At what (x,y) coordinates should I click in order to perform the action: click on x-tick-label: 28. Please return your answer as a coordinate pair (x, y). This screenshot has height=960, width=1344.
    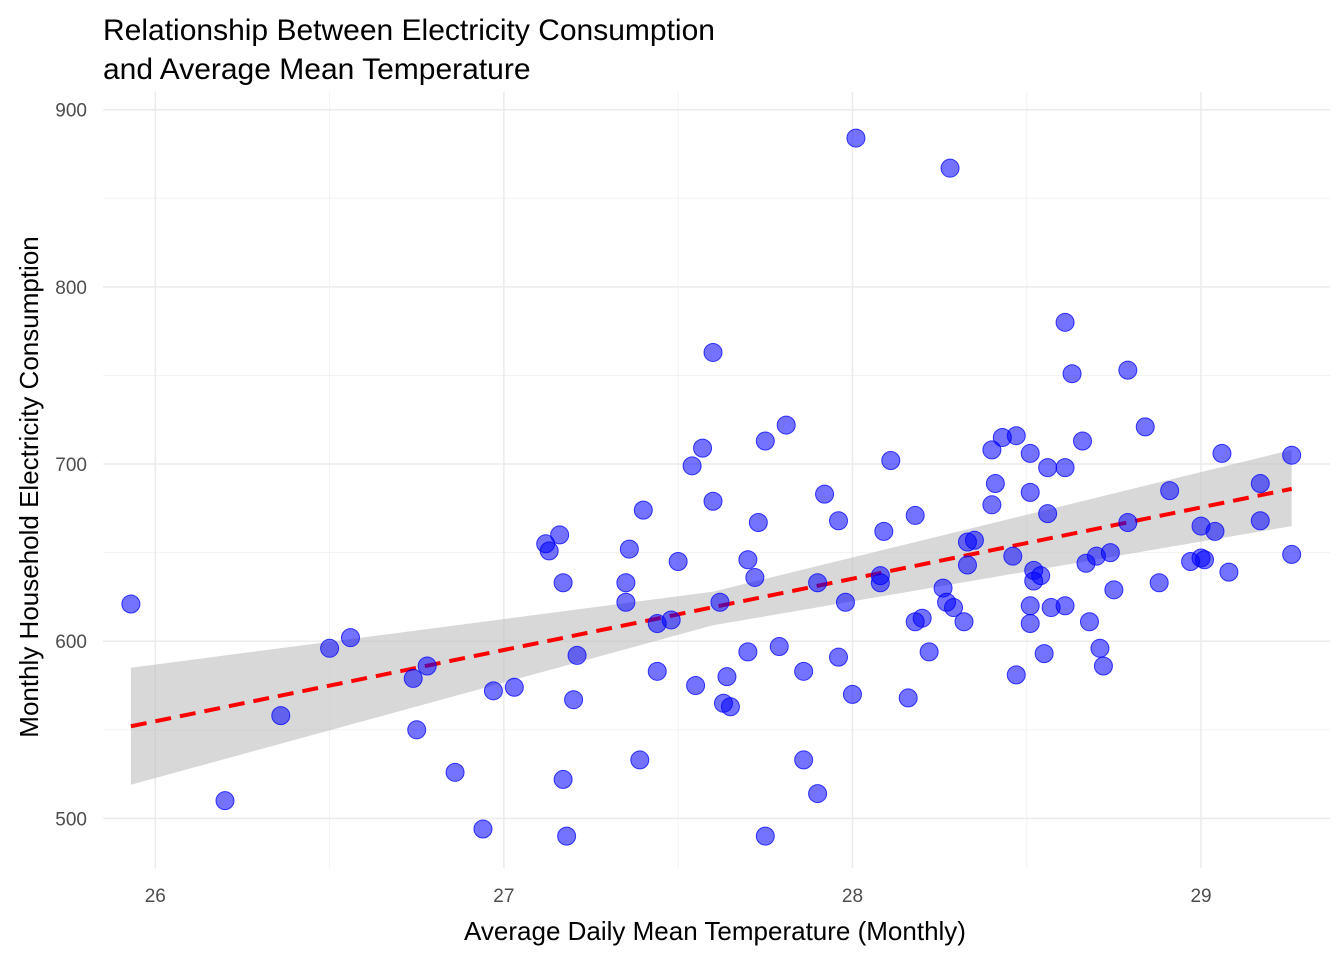
    Looking at the image, I should click on (852, 896).